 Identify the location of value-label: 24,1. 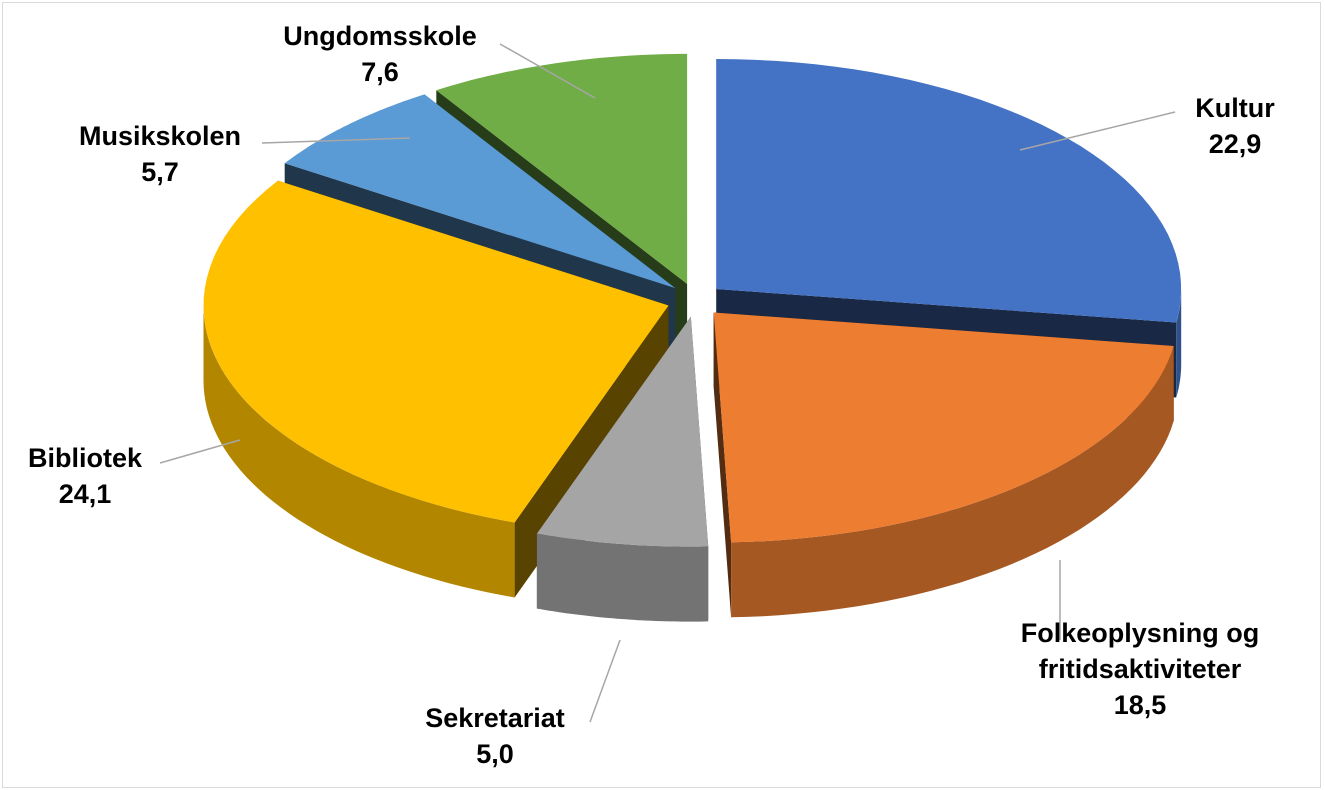
(85, 494).